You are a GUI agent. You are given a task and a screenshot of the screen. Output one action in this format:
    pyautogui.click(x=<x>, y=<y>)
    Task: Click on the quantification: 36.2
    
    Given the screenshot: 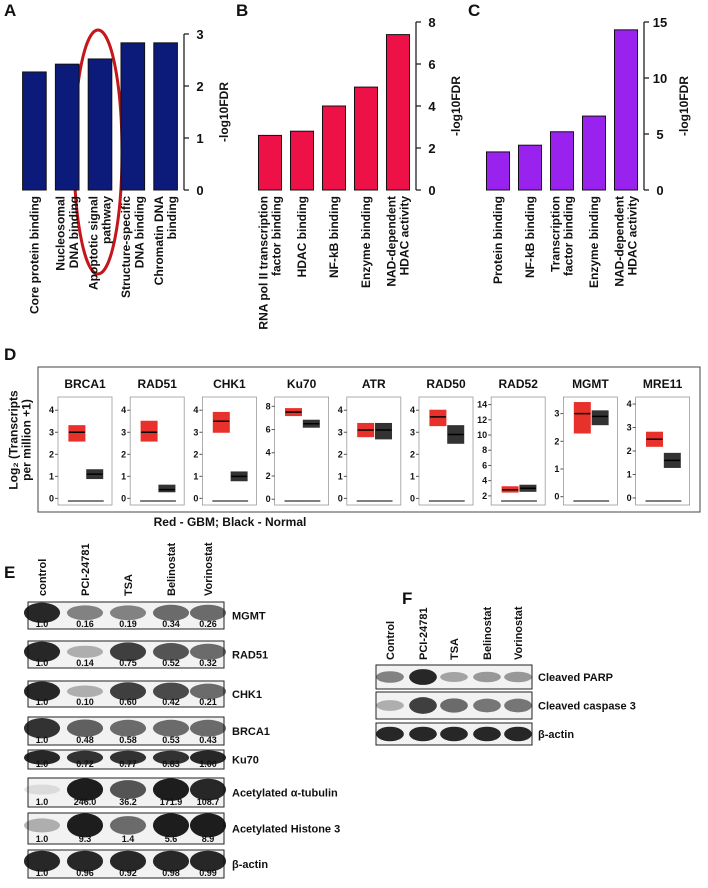 What is the action you would take?
    pyautogui.click(x=128, y=802)
    